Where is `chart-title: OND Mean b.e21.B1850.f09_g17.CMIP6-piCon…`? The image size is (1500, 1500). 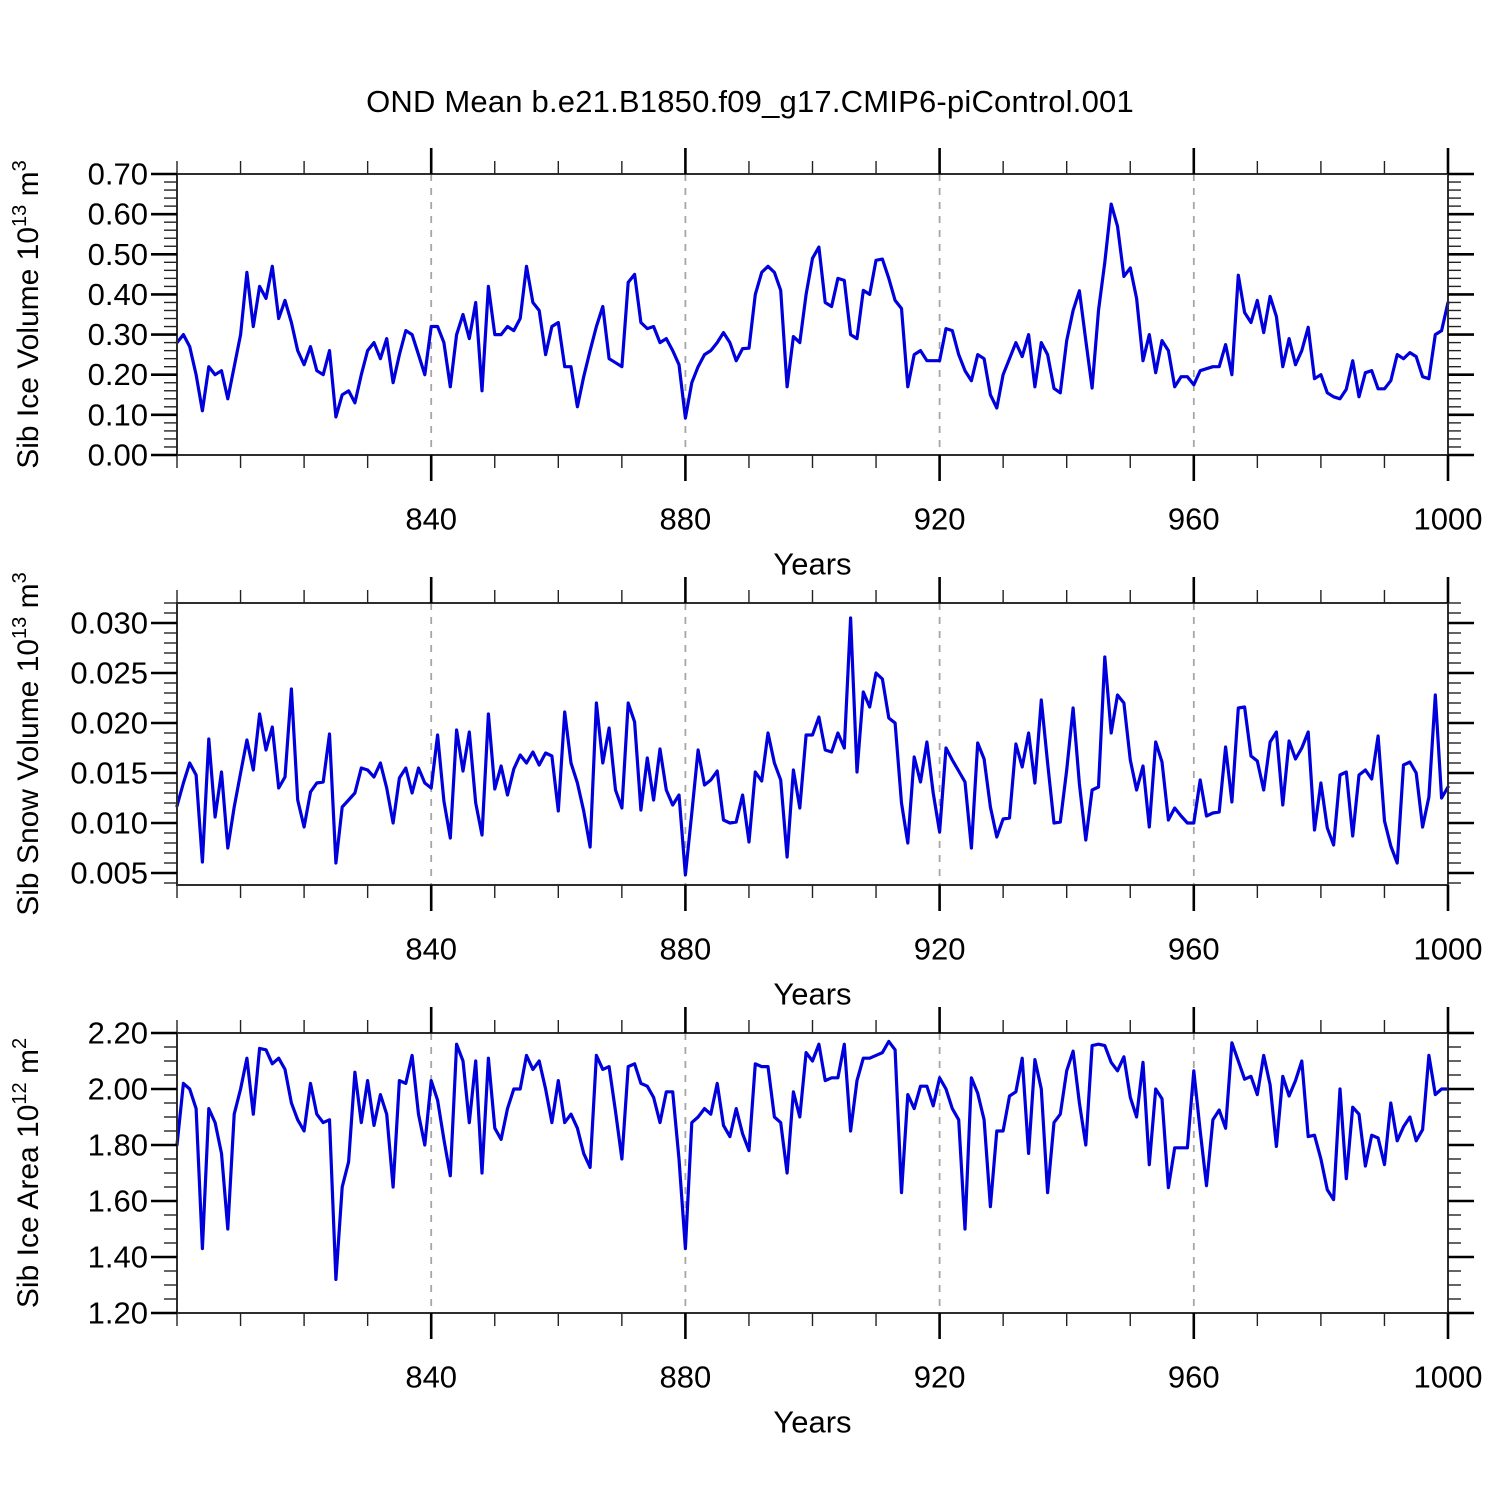 chart-title: OND Mean b.e21.B1850.f09_g17.CMIP6-piCon… is located at coordinates (750, 101).